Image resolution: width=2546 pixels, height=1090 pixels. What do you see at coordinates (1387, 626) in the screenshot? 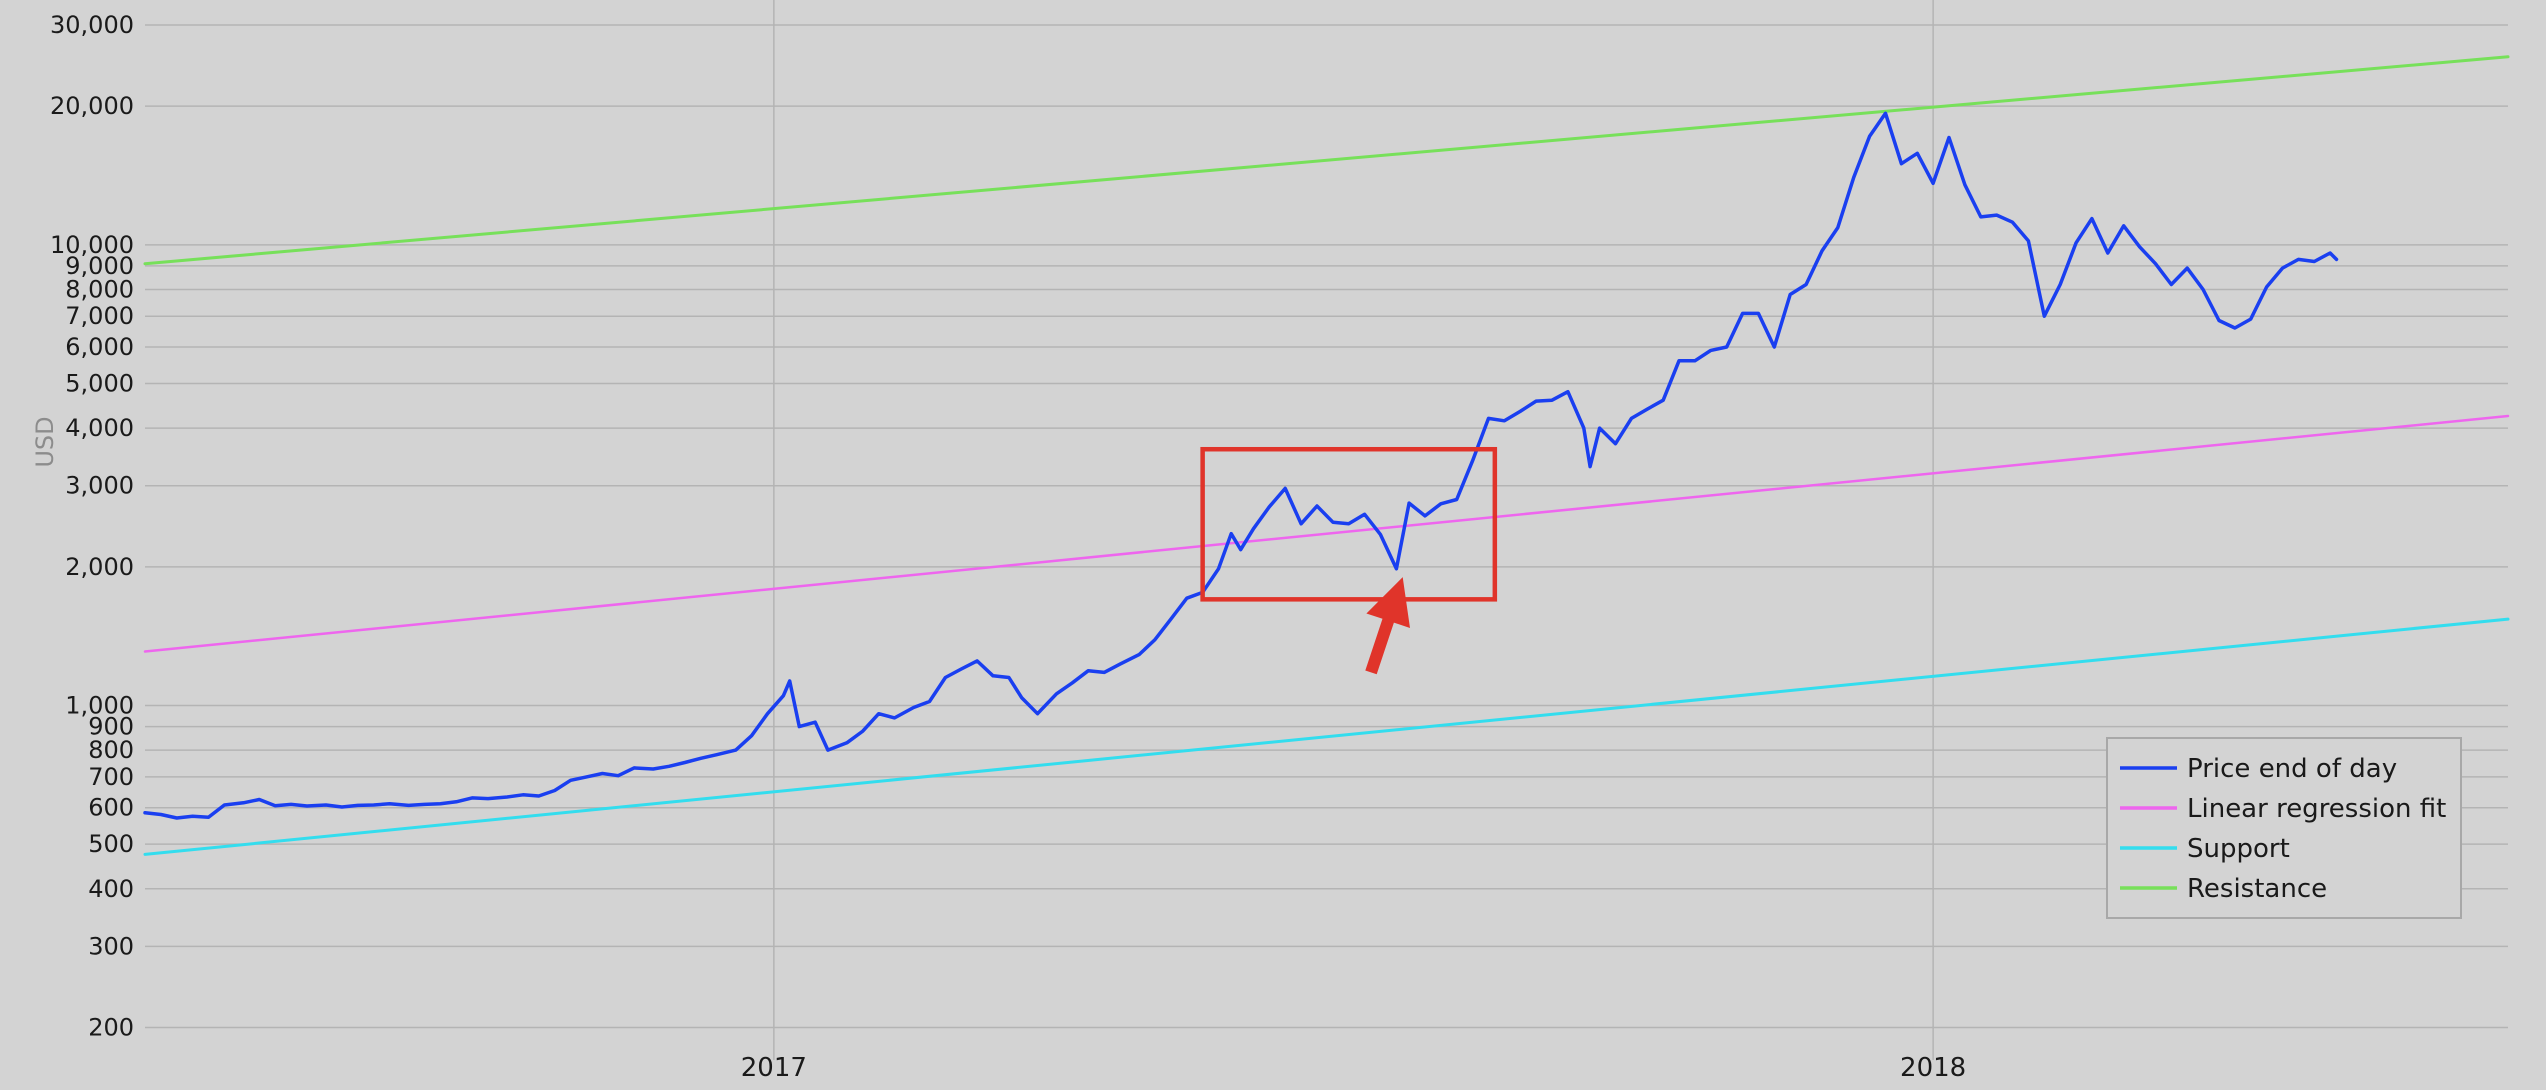
I see `pointer-arrow` at bounding box center [1387, 626].